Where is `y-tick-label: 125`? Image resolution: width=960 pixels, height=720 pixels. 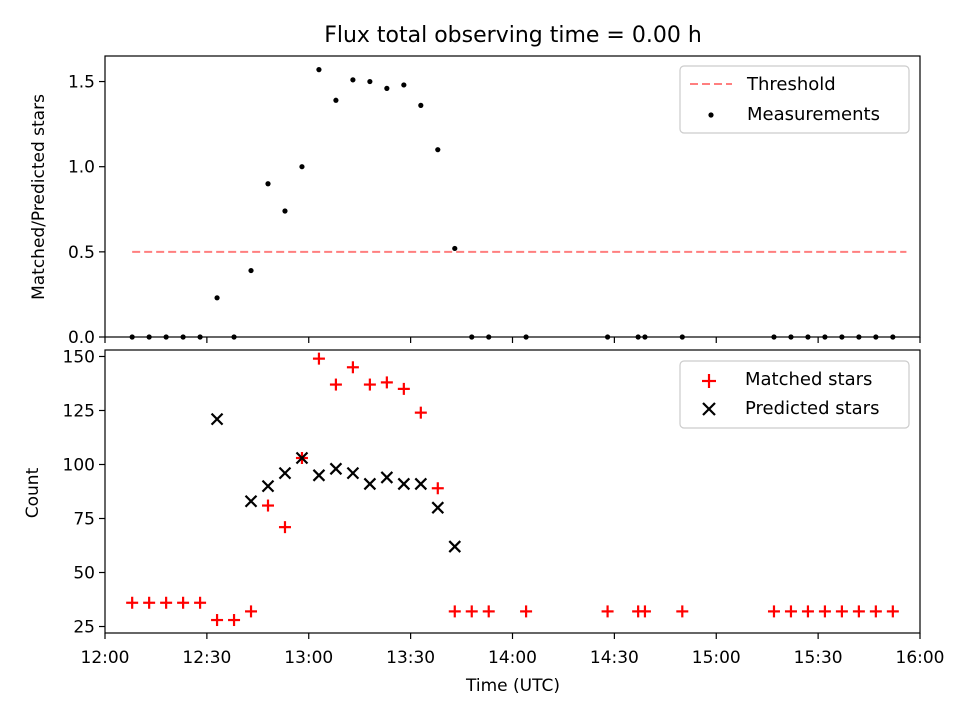 y-tick-label: 125 is located at coordinates (79, 411).